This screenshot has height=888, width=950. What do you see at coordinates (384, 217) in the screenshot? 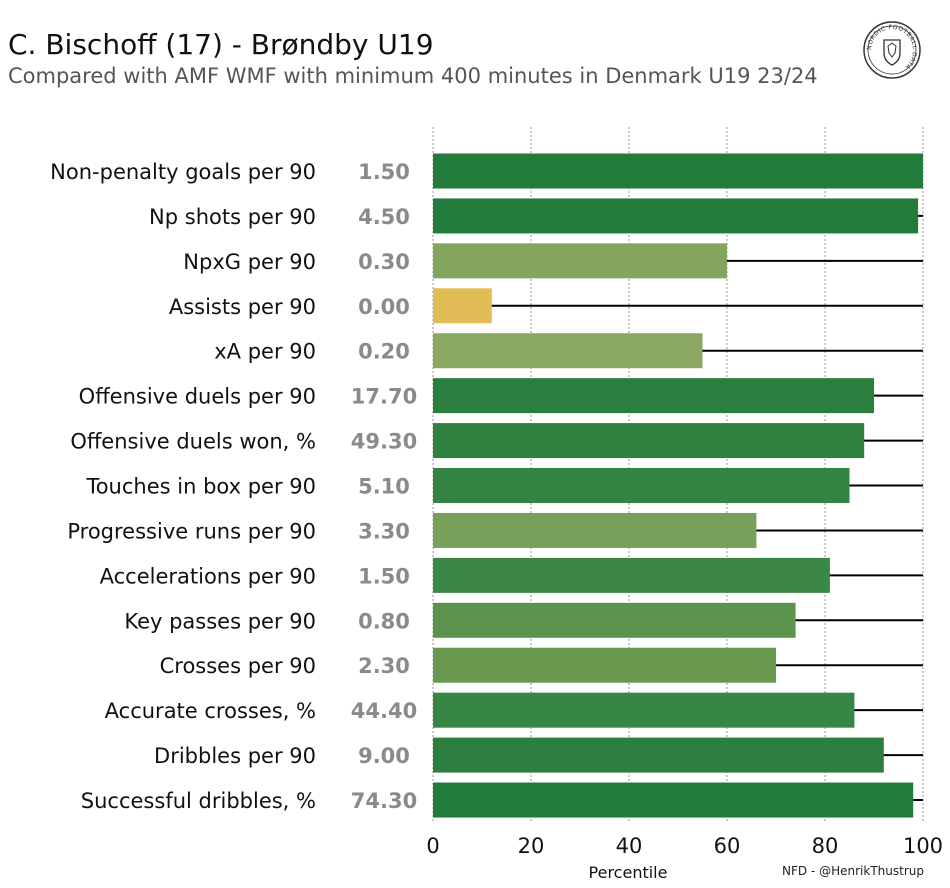
I see `value-label: 4.50` at bounding box center [384, 217].